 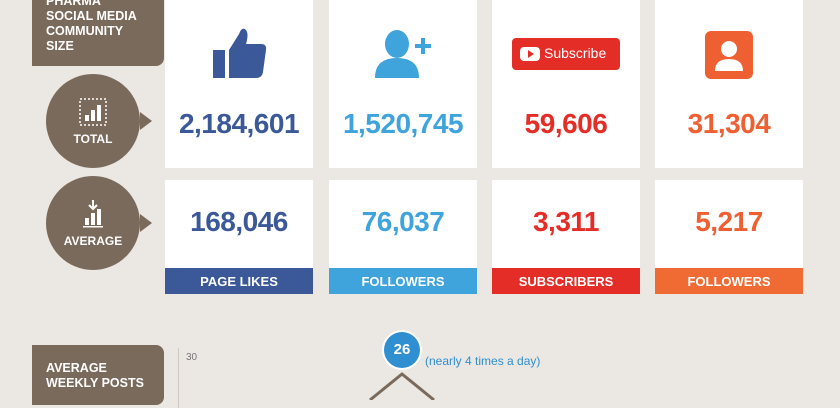 What do you see at coordinates (566, 84) in the screenshot?
I see `youtube-total-card: Subscribe 59,606` at bounding box center [566, 84].